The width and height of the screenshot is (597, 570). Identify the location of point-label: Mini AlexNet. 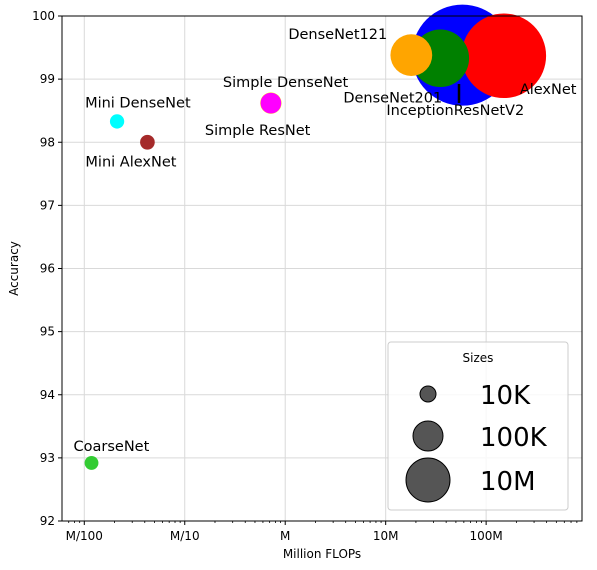
(130, 162).